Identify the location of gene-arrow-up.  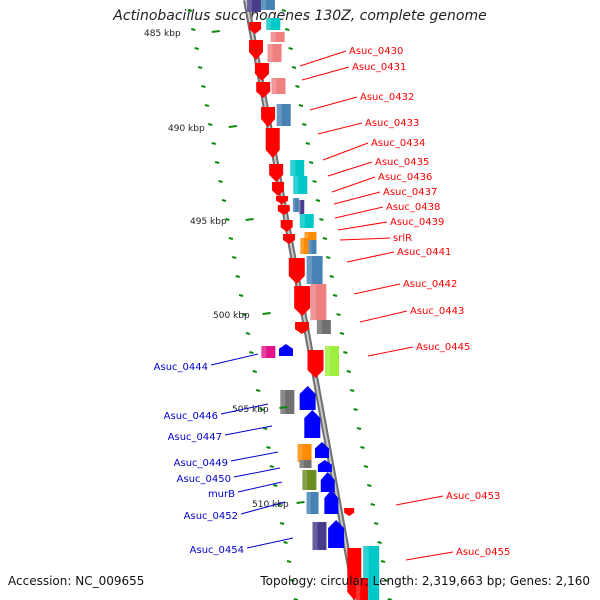
(324, 466).